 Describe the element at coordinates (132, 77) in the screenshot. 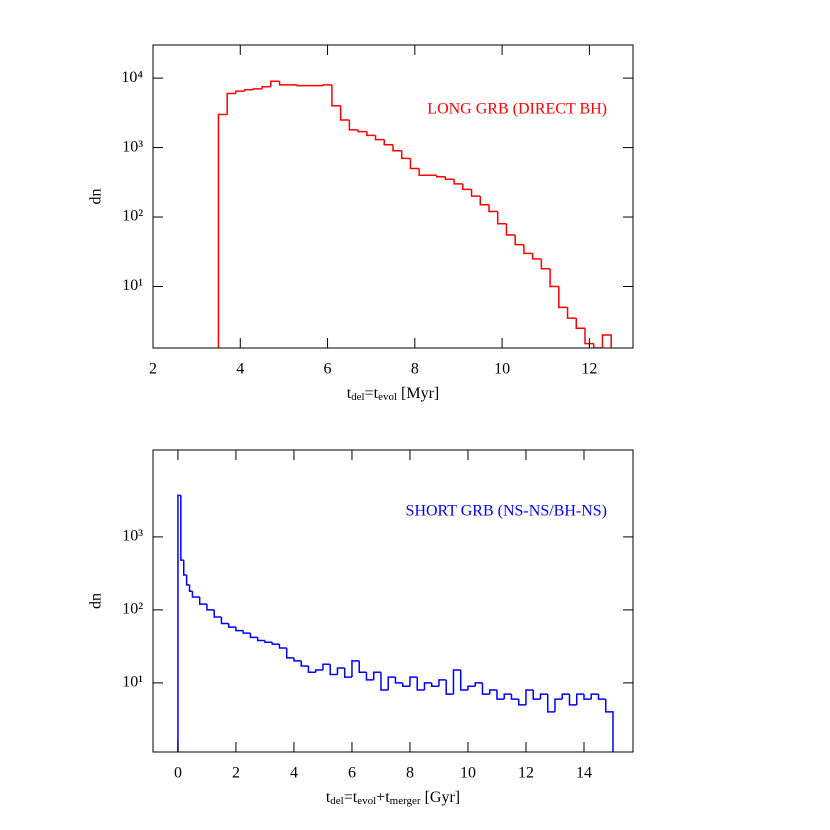

I see `y-tick-label: 10⁴` at that location.